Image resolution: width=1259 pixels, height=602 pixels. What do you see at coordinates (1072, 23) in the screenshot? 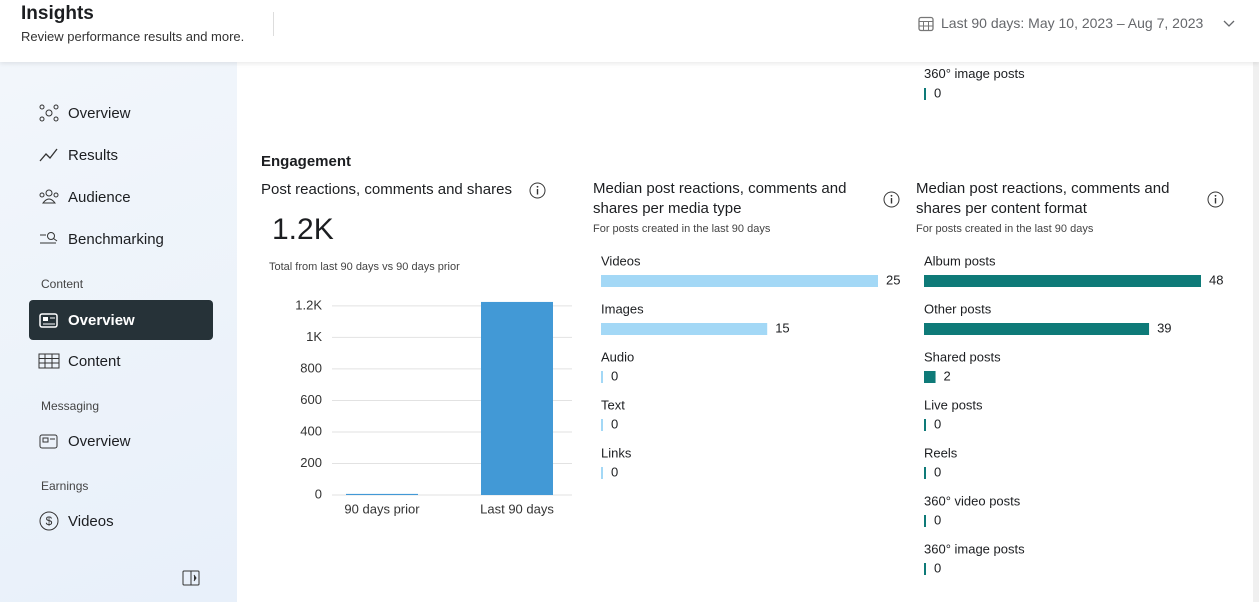
I see `date-range: Last 90 days: May 10, 2023 – Aug 7, 2023` at bounding box center [1072, 23].